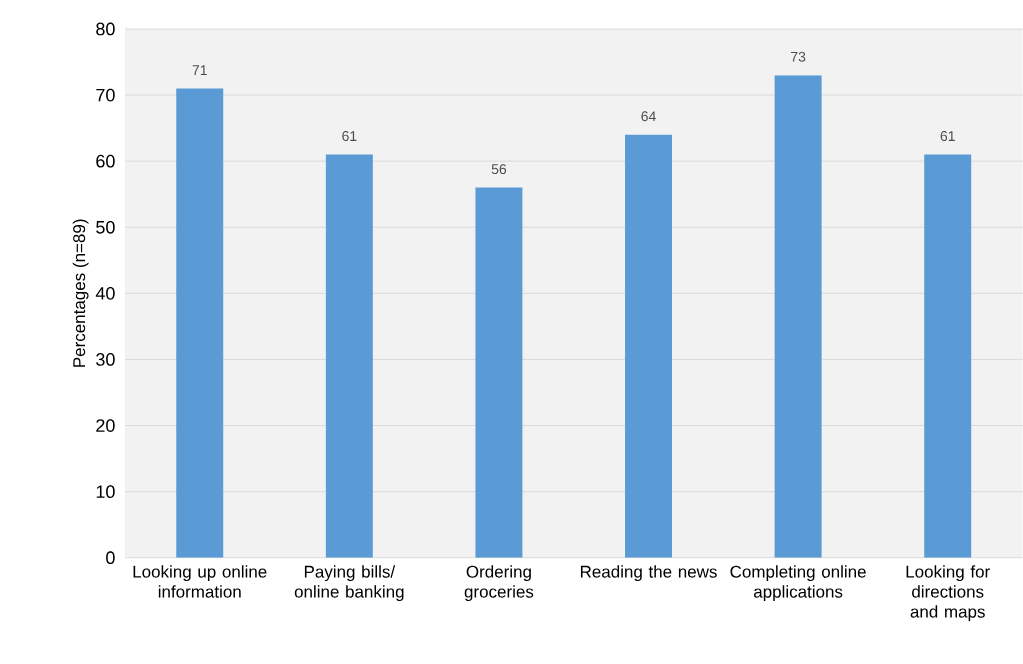 Image resolution: width=1023 pixels, height=664 pixels. I want to click on y-axis-title: Percentages (n=89), so click(80, 293).